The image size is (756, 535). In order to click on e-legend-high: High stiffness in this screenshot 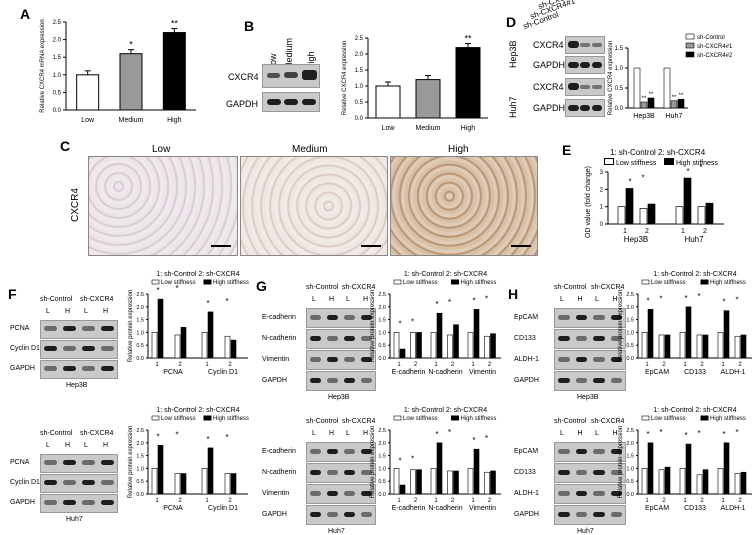, I will do `click(691, 162)`.